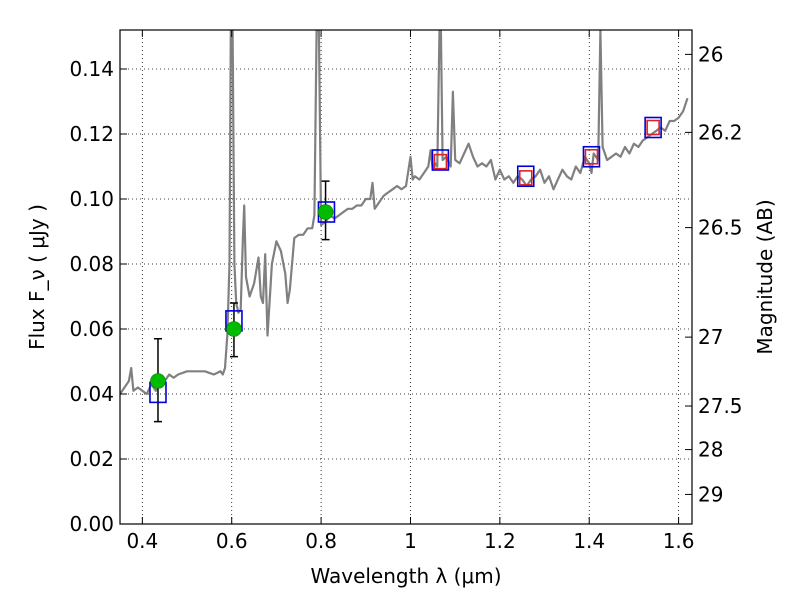 This screenshot has height=600, width=800. Describe the element at coordinates (500, 541) in the screenshot. I see `x-tick-label: 1.2` at that location.